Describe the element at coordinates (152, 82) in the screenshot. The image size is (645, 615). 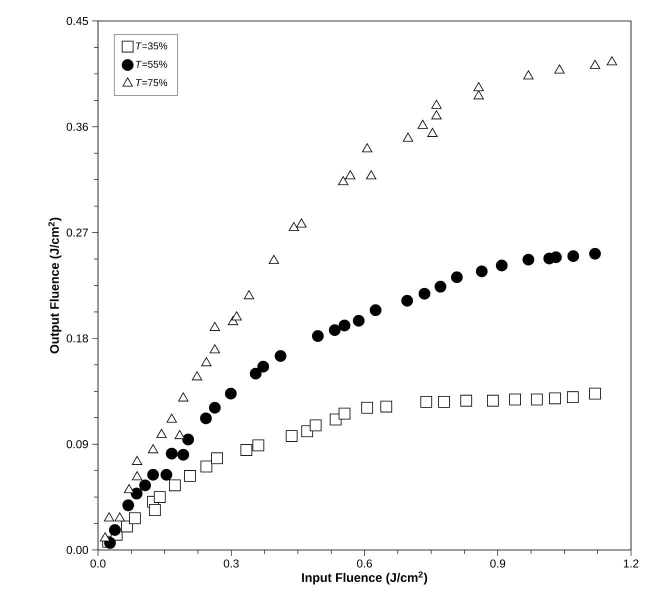
I see `legend-label: T=75%` at that location.